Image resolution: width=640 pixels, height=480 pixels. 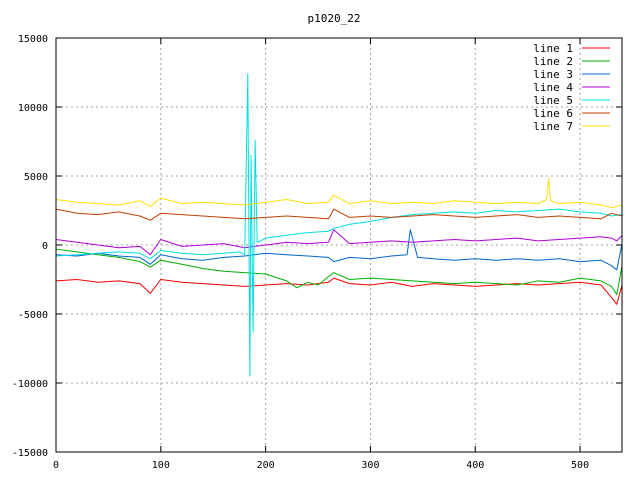 What do you see at coordinates (30, 384) in the screenshot?
I see `y-tick-label: -10000` at bounding box center [30, 384].